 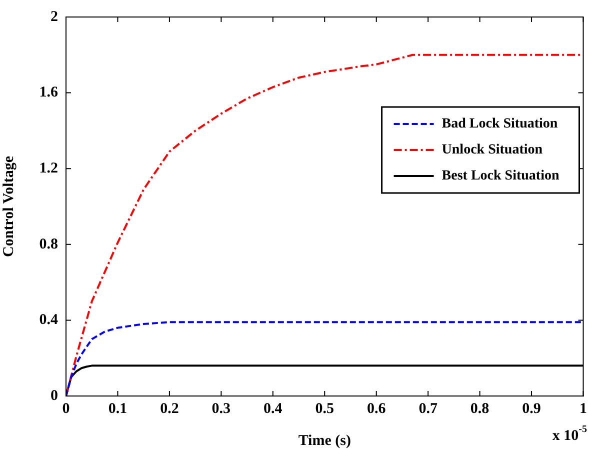 I want to click on x-axis-title: Time (s), so click(x=324, y=440).